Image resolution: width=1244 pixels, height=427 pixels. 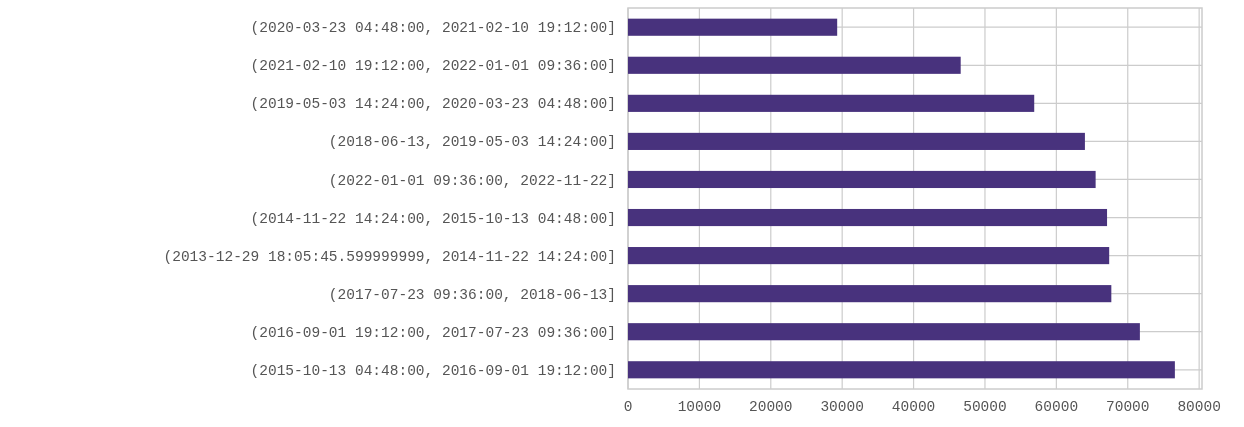 What do you see at coordinates (433, 218) in the screenshot?
I see `y-tick-label: (2014-11-22 14:24:00, 2015-10-13 04:48:00]` at bounding box center [433, 218].